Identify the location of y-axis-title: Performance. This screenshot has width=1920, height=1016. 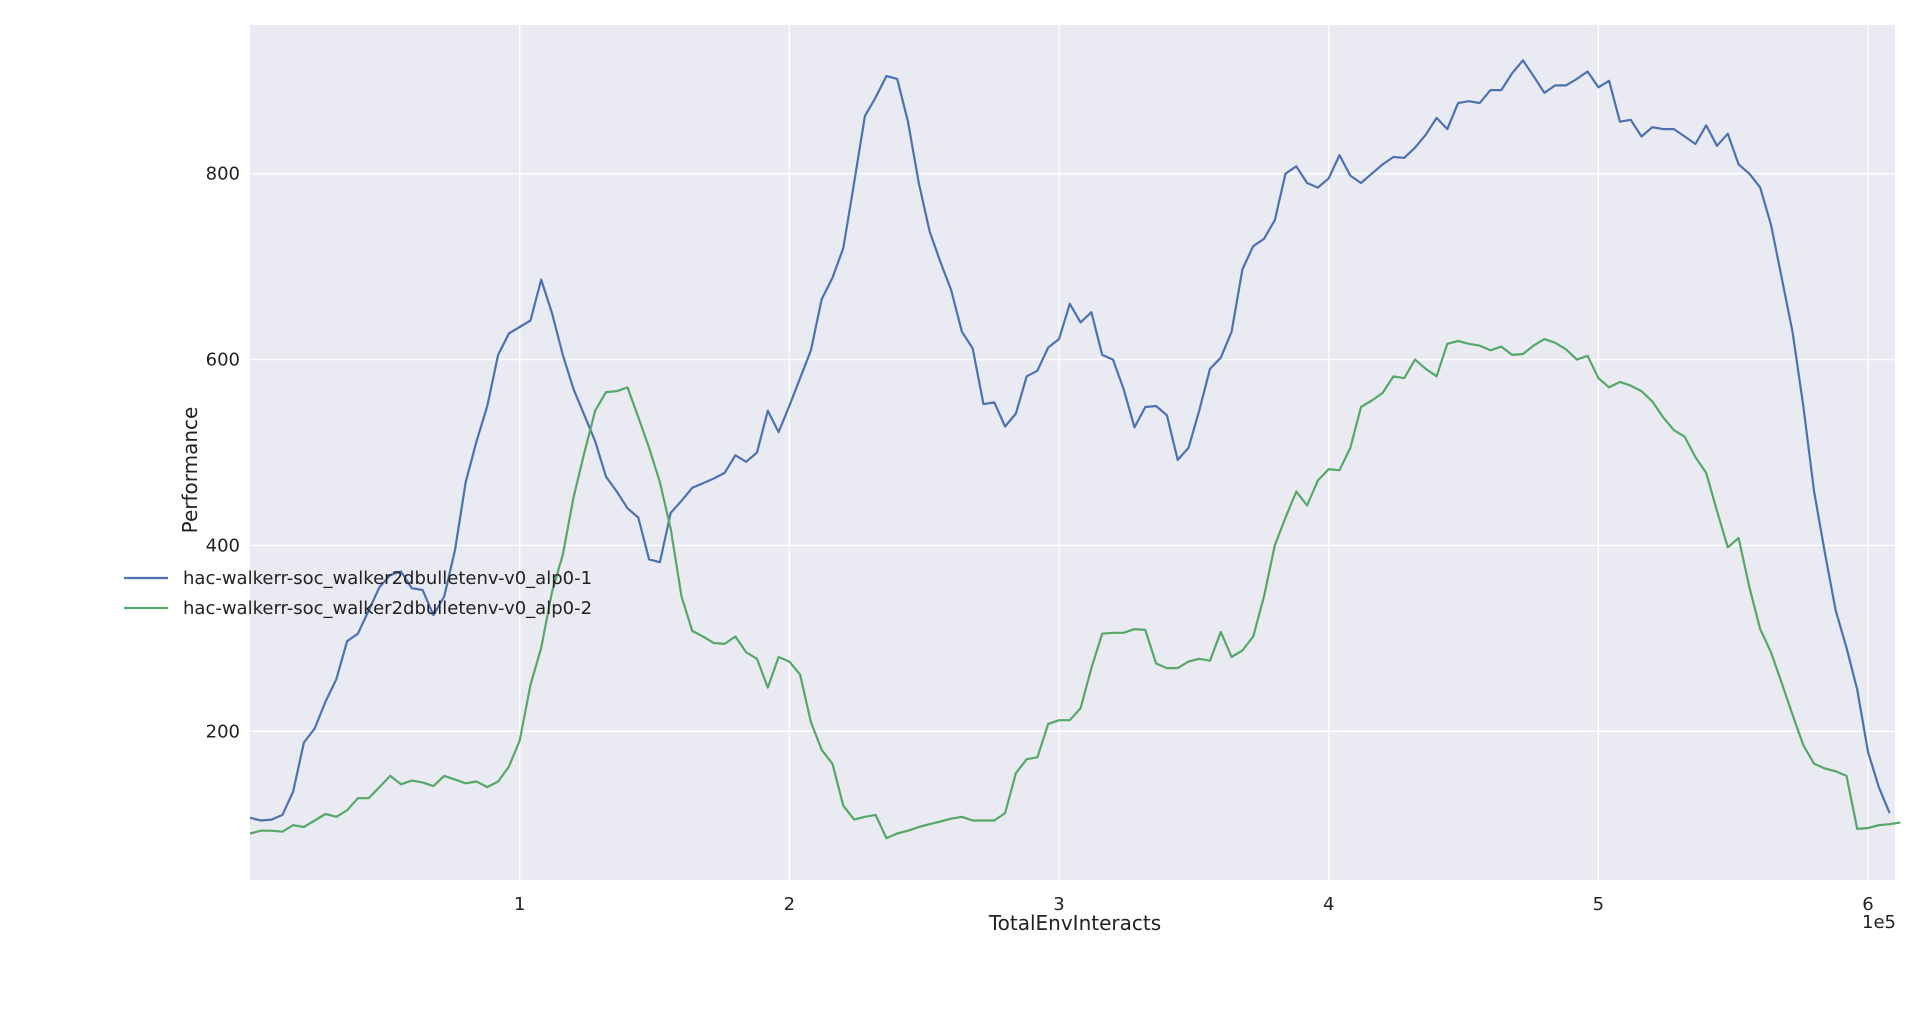
(190, 470).